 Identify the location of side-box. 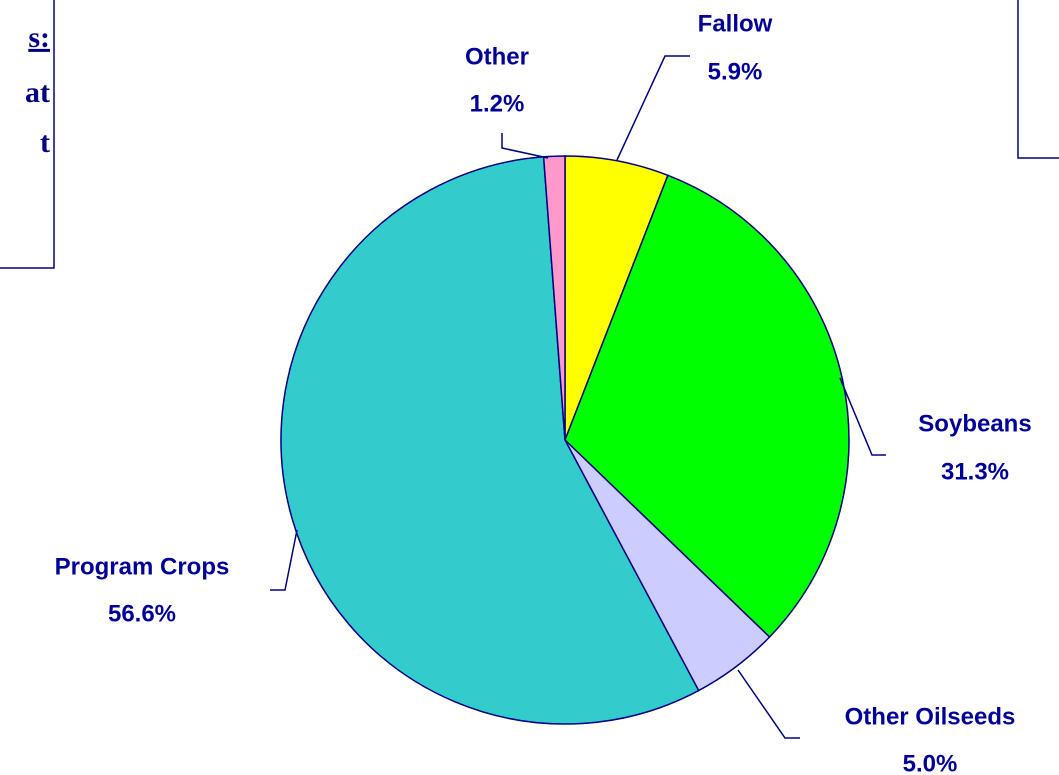
(1038, 79).